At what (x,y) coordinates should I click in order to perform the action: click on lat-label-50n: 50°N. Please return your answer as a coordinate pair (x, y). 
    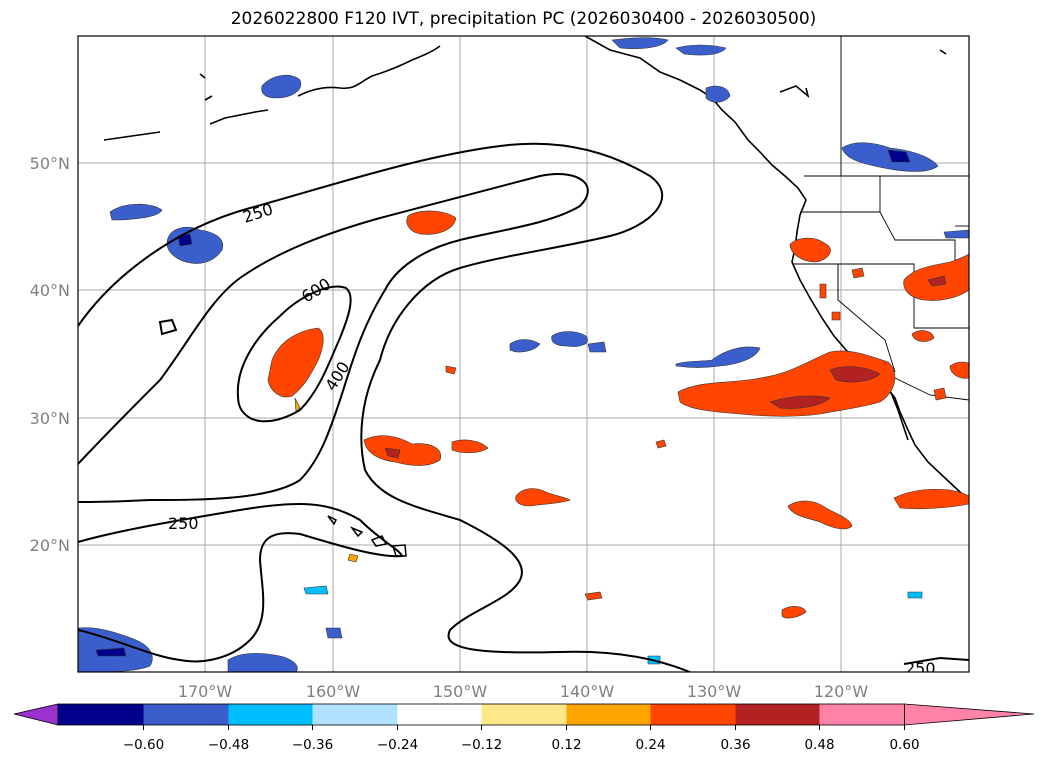
    Looking at the image, I should click on (50, 163).